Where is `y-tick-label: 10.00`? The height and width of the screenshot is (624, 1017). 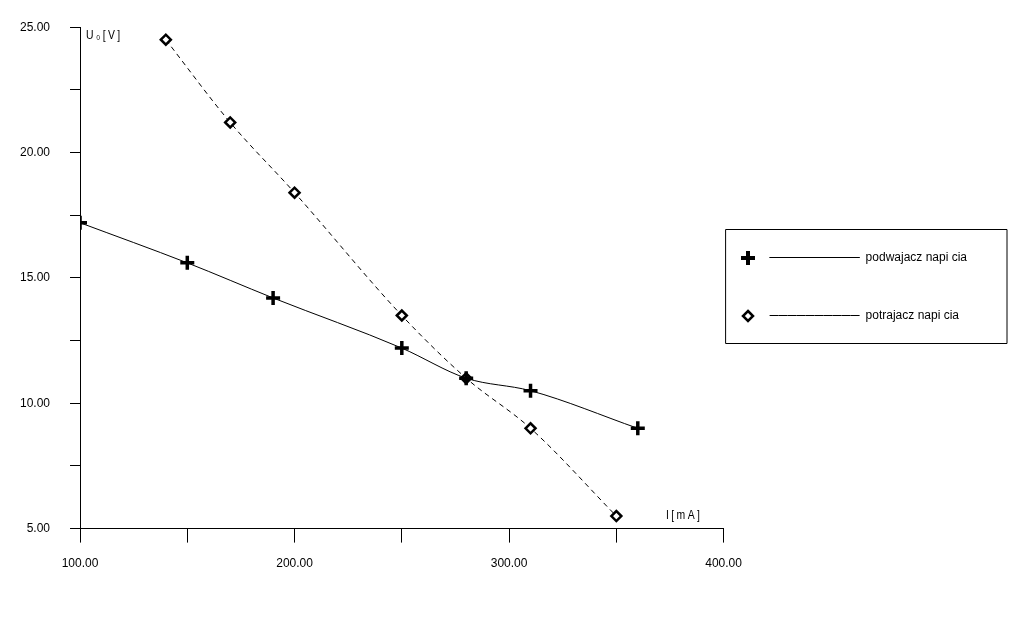
y-tick-label: 10.00 is located at coordinates (35, 402).